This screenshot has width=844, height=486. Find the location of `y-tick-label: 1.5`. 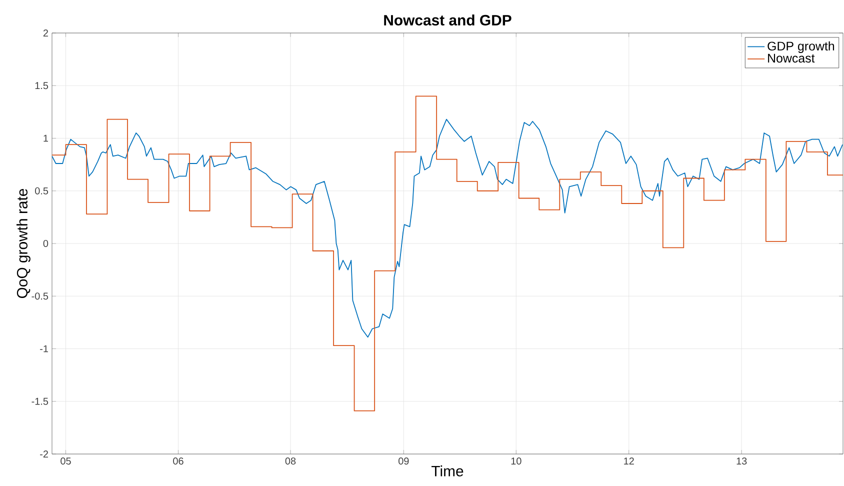

y-tick-label: 1.5 is located at coordinates (41, 86).